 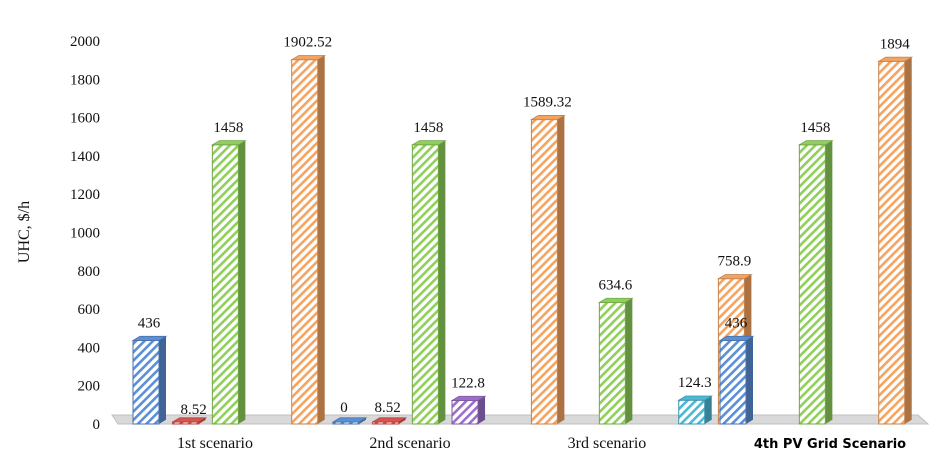 What do you see at coordinates (735, 262) in the screenshot?
I see `data-label: 758.9` at bounding box center [735, 262].